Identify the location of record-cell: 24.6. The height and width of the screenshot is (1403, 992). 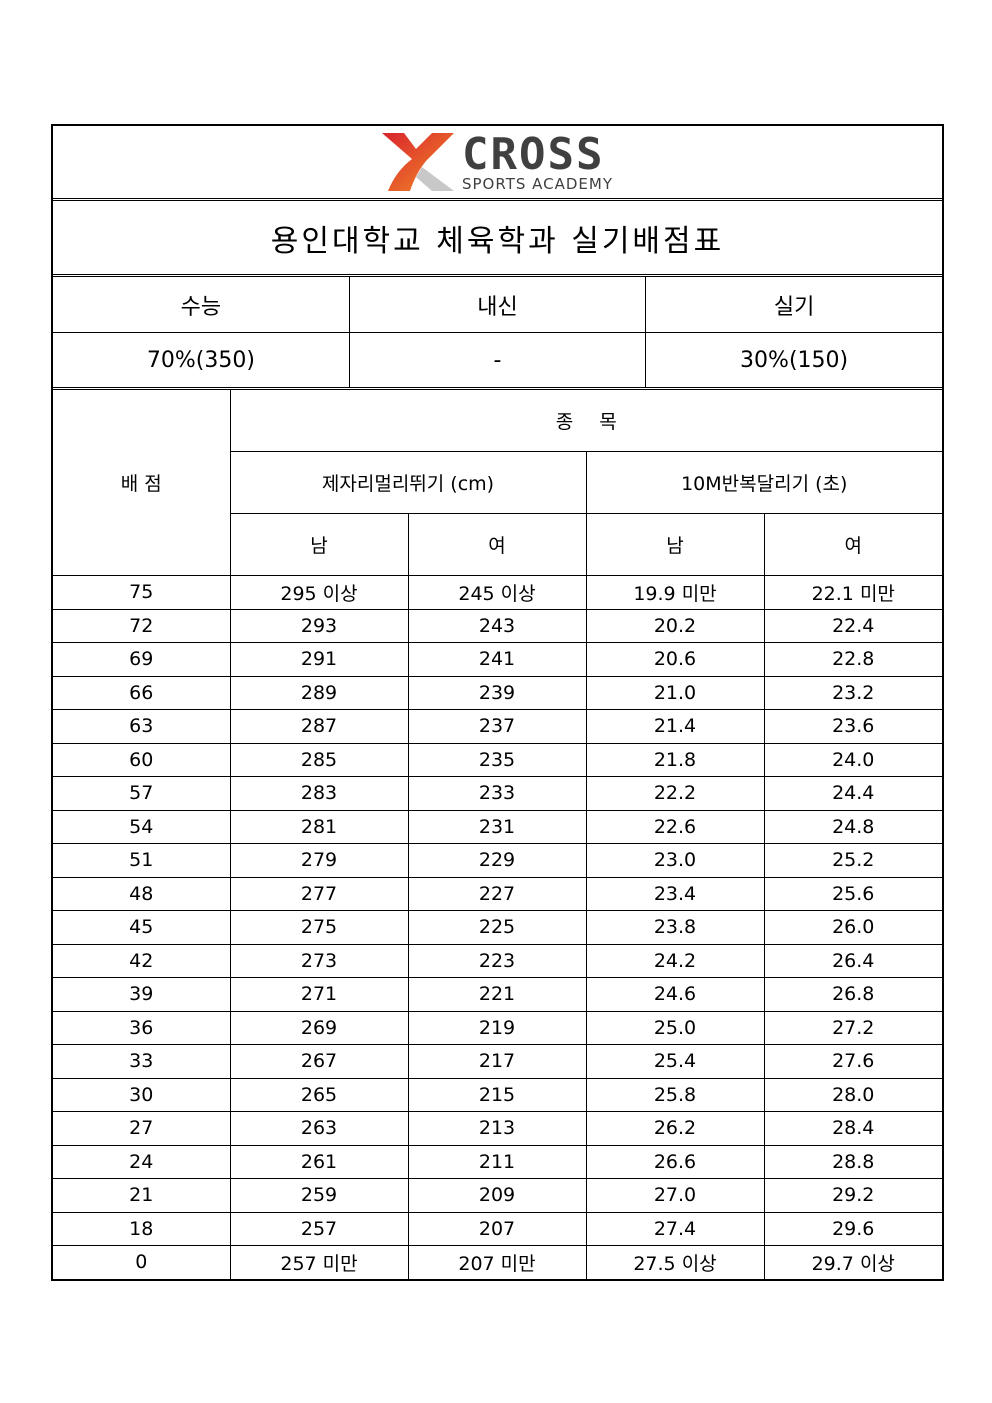
(675, 994).